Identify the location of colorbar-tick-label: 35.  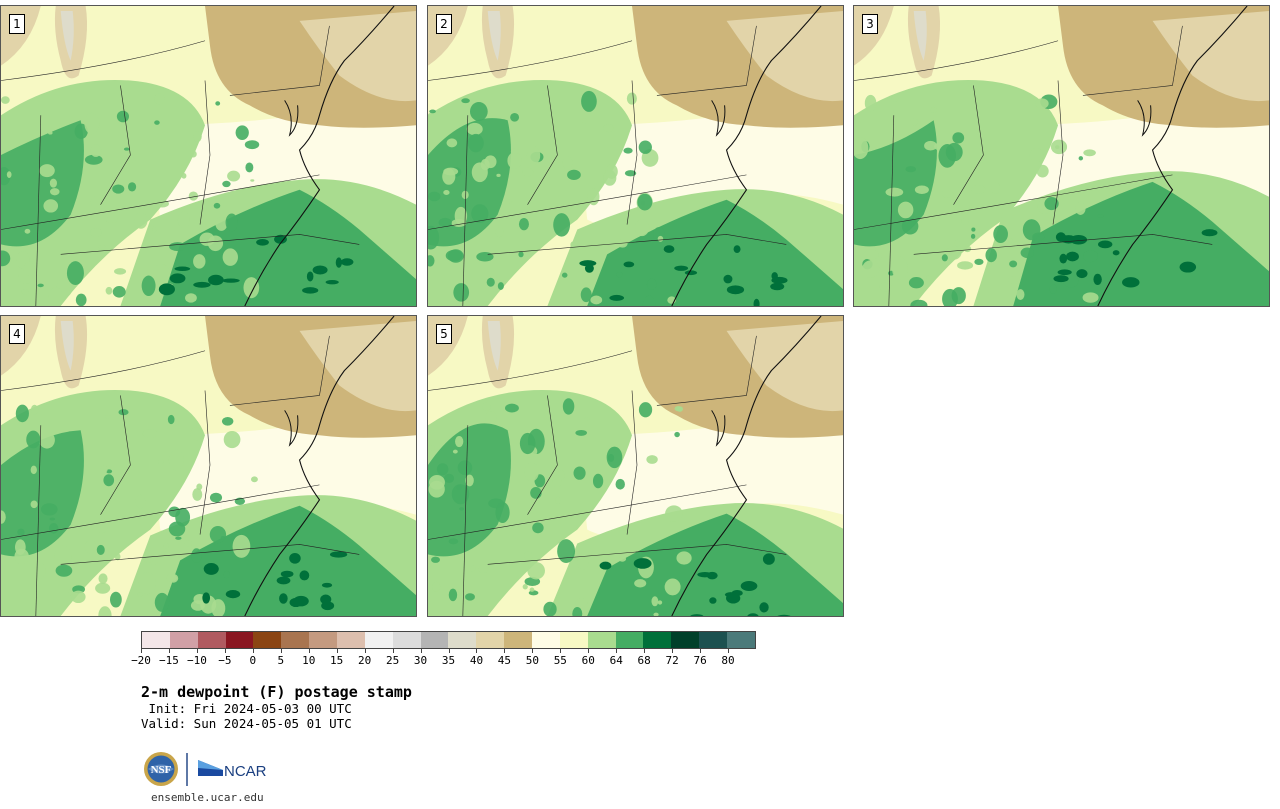
(448, 660).